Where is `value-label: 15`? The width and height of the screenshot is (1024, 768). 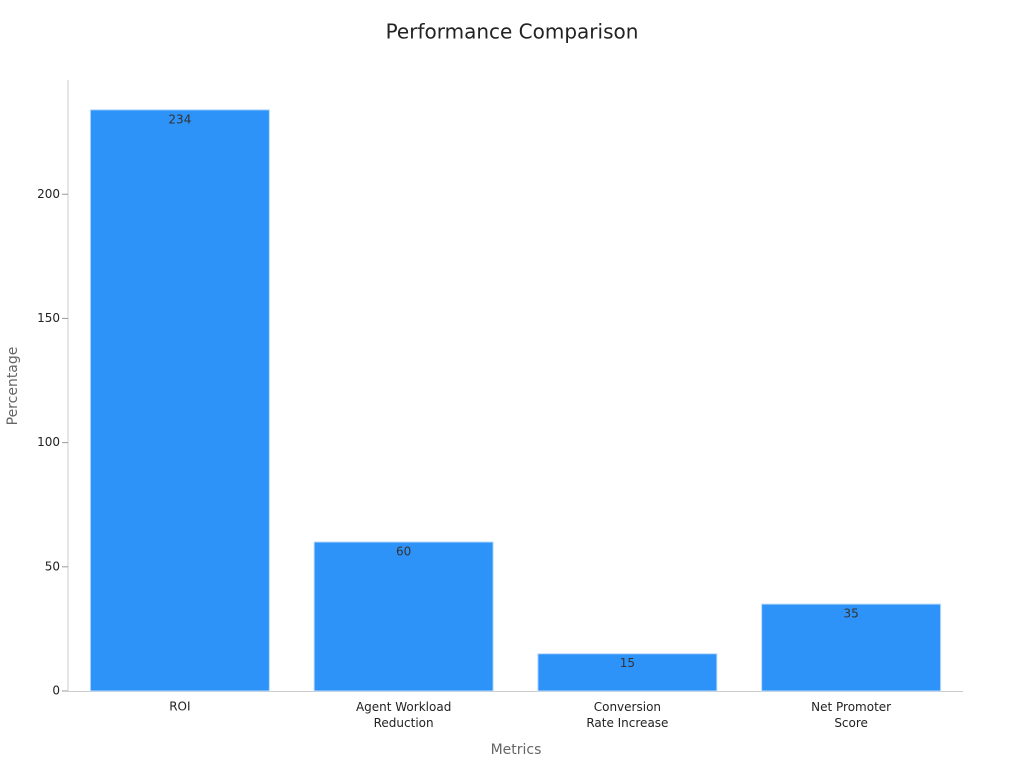
value-label: 15 is located at coordinates (627, 663).